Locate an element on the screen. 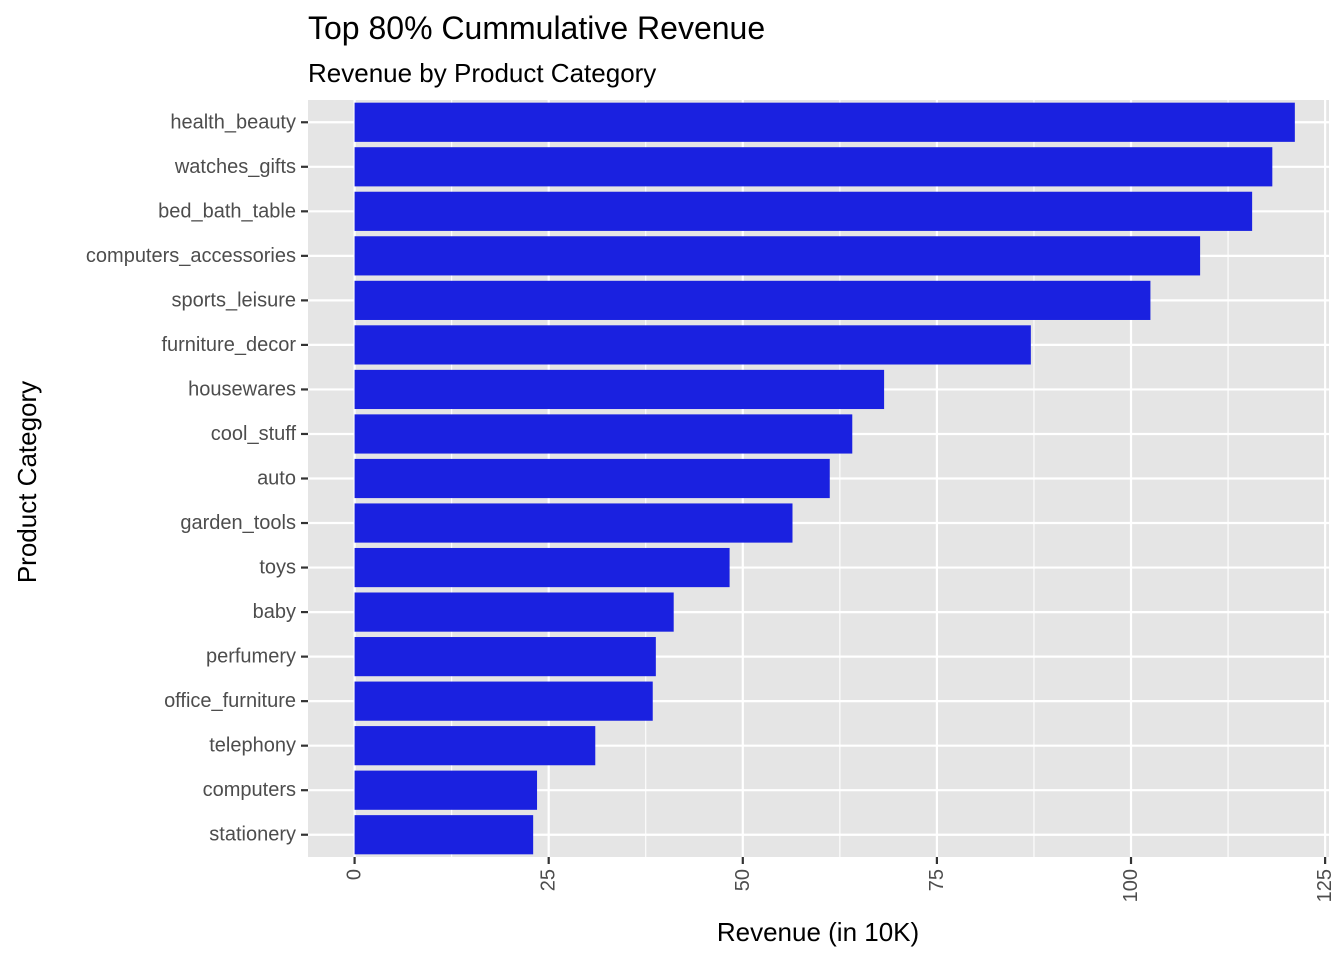 The image size is (1344, 960). y-tick-label: garden_tools is located at coordinates (238, 523).